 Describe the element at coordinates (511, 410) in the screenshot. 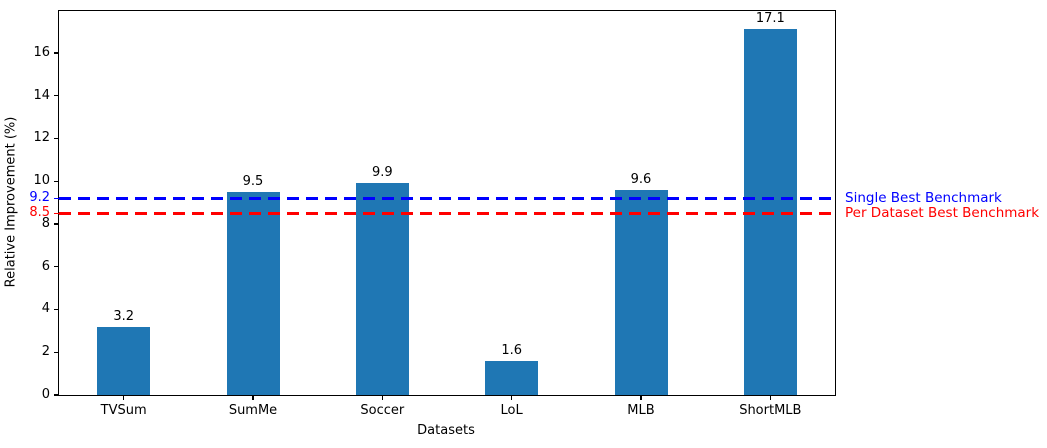

I see `x-tick-label: LoL` at that location.